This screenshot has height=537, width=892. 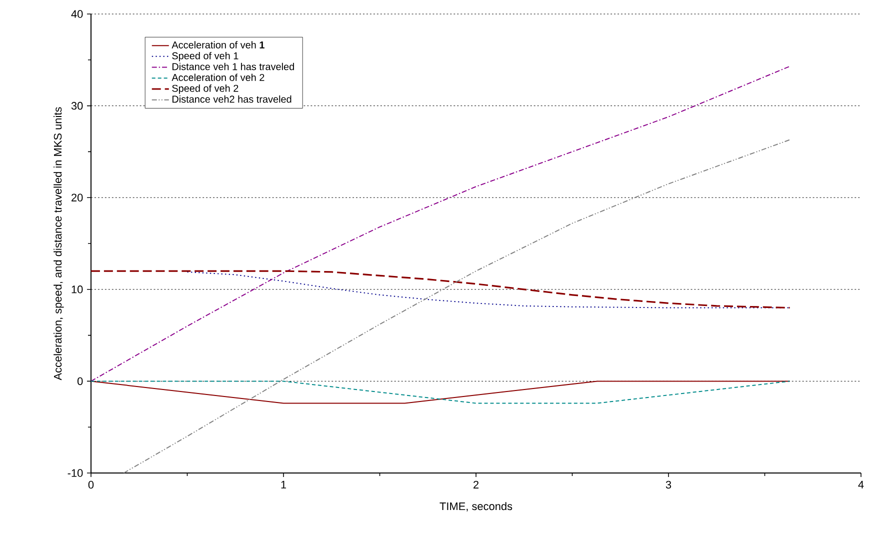 I want to click on x-tick-label: 3, so click(x=669, y=484).